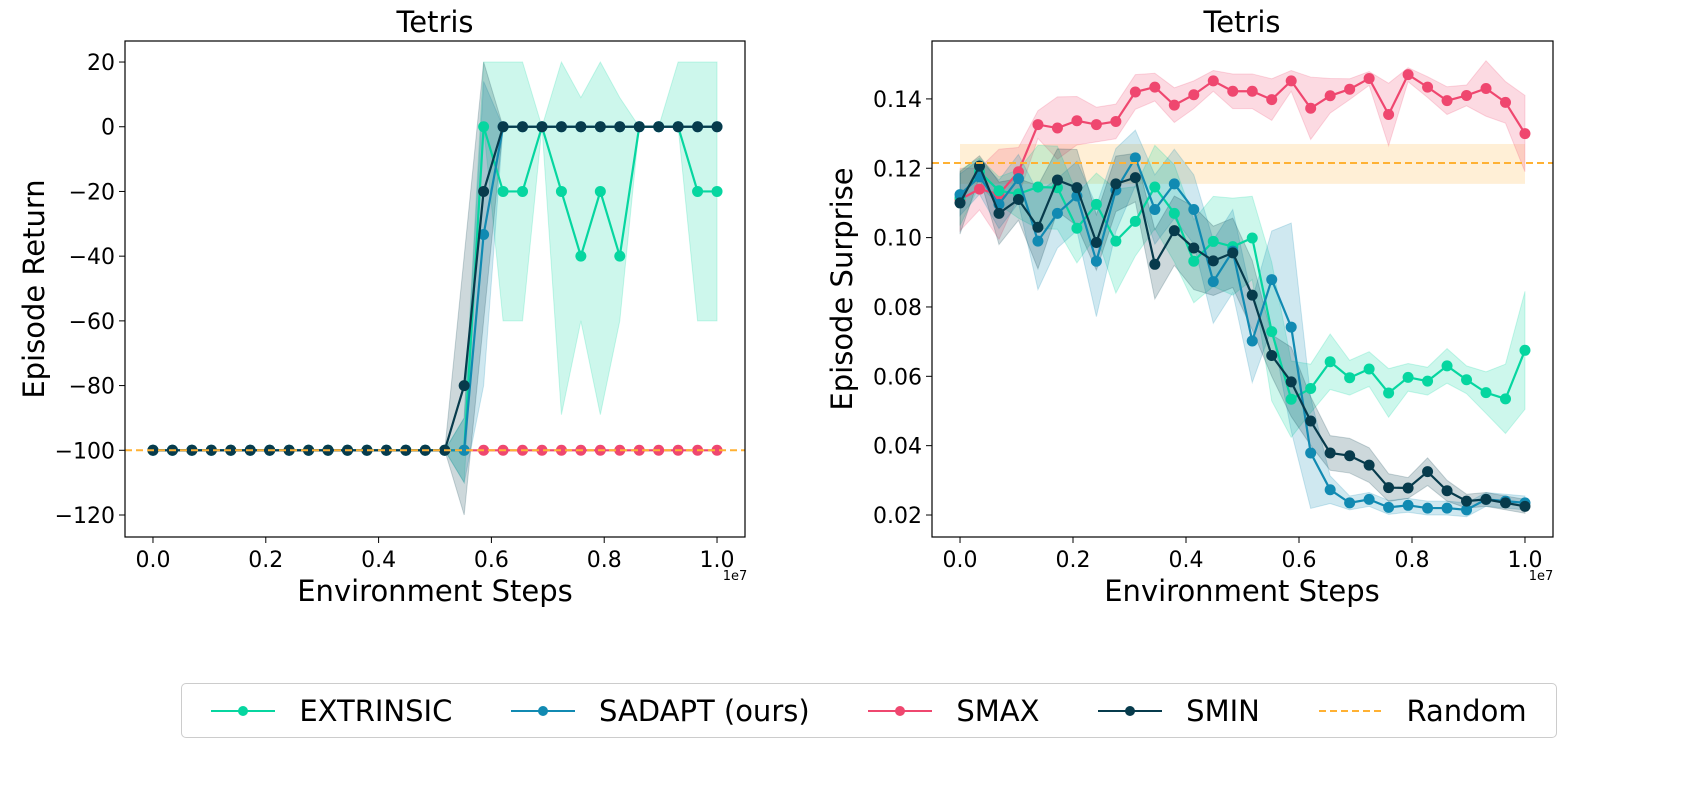  Describe the element at coordinates (1242, 291) in the screenshot. I see `band-extrinsic` at that location.